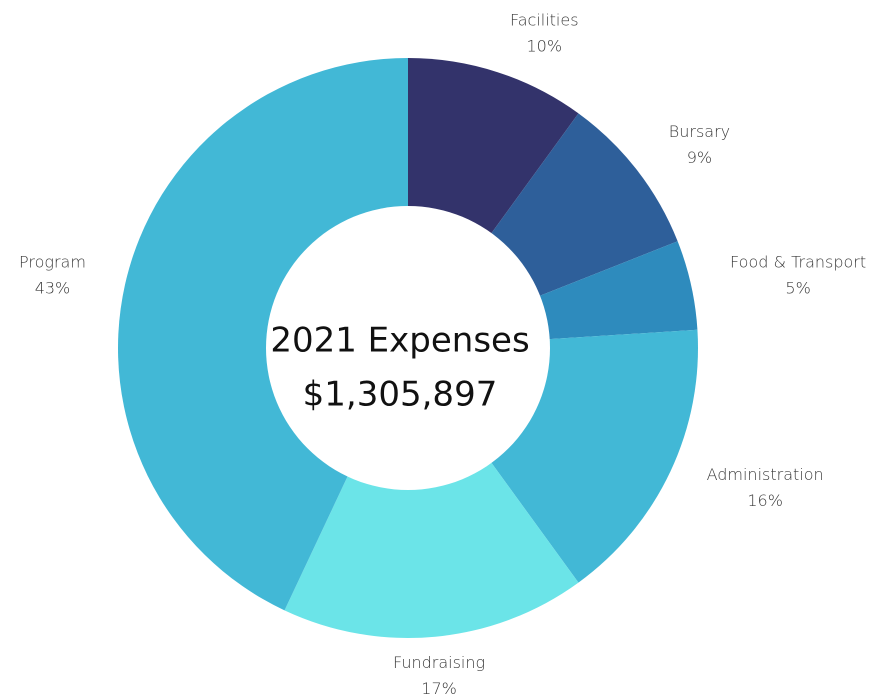 The height and width of the screenshot is (700, 886). I want to click on chart-subtitle: $1,305,897, so click(400, 395).